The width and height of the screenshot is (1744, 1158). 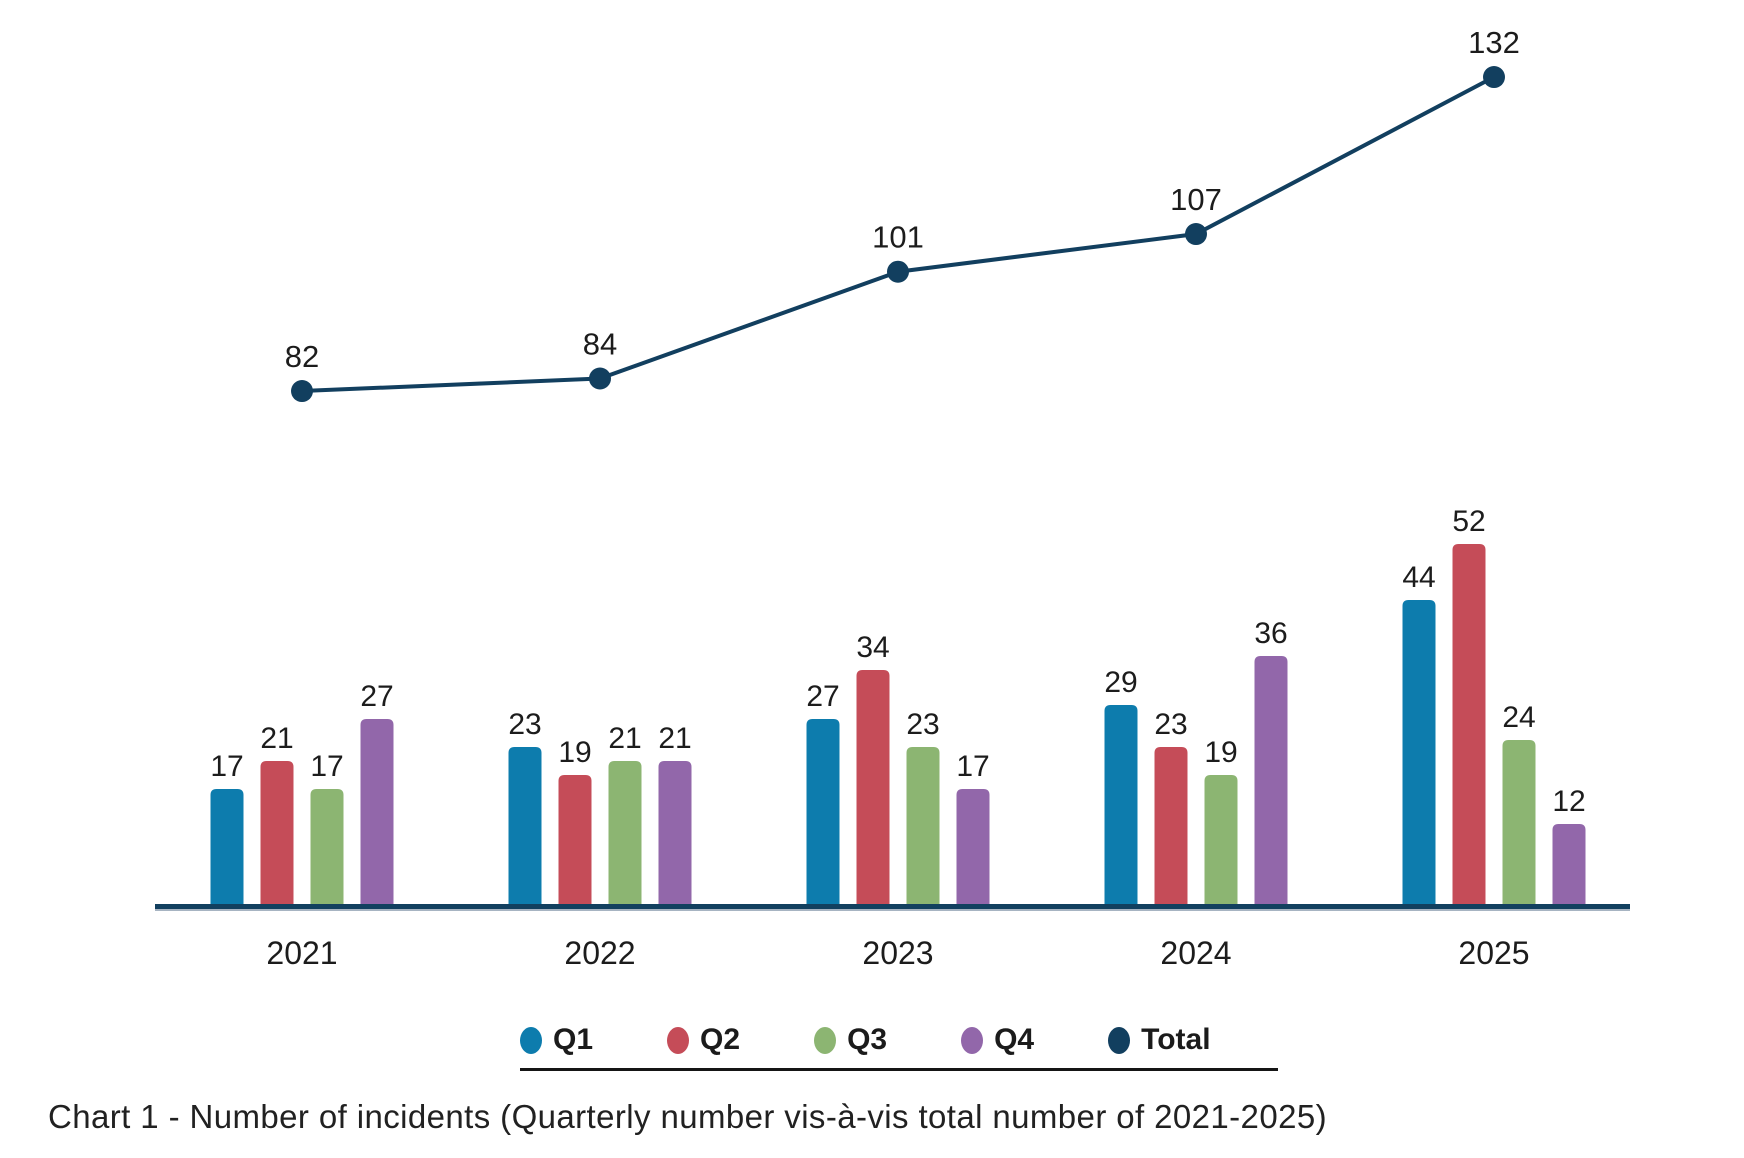 What do you see at coordinates (899, 1069) in the screenshot?
I see `legend-underline` at bounding box center [899, 1069].